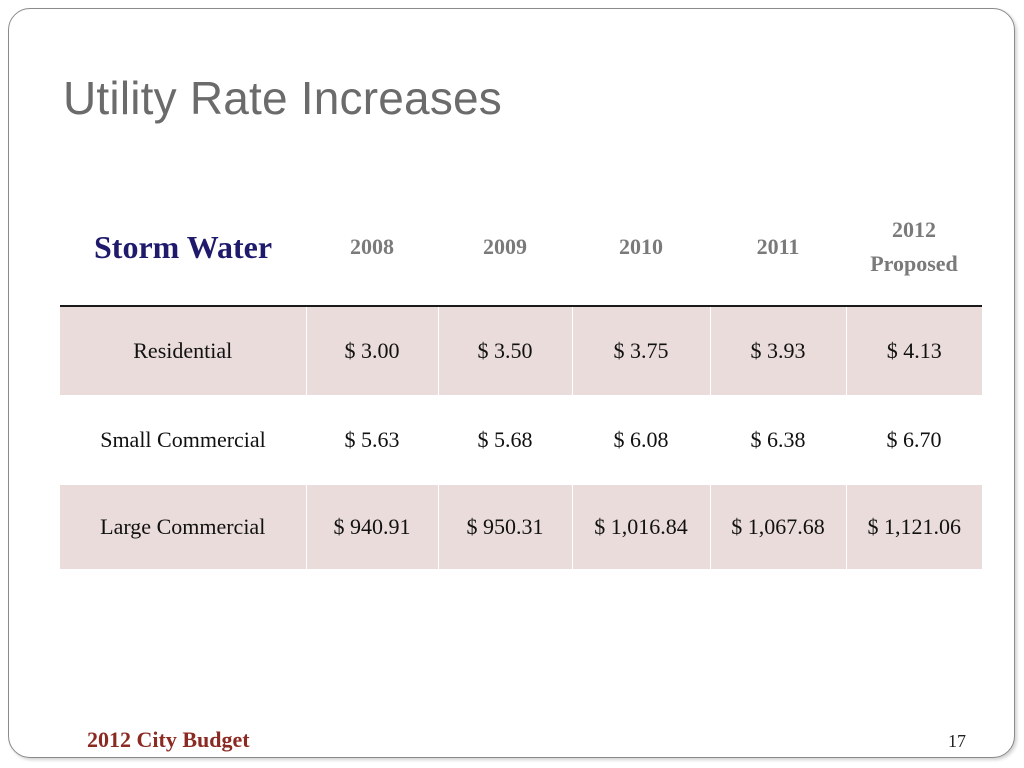  I want to click on row-label: Residential, so click(183, 350).